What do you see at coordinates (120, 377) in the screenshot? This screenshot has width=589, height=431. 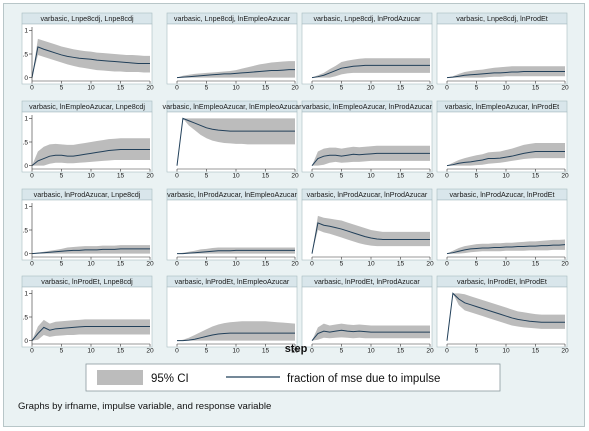 I see `legend-ci-swatch` at bounding box center [120, 377].